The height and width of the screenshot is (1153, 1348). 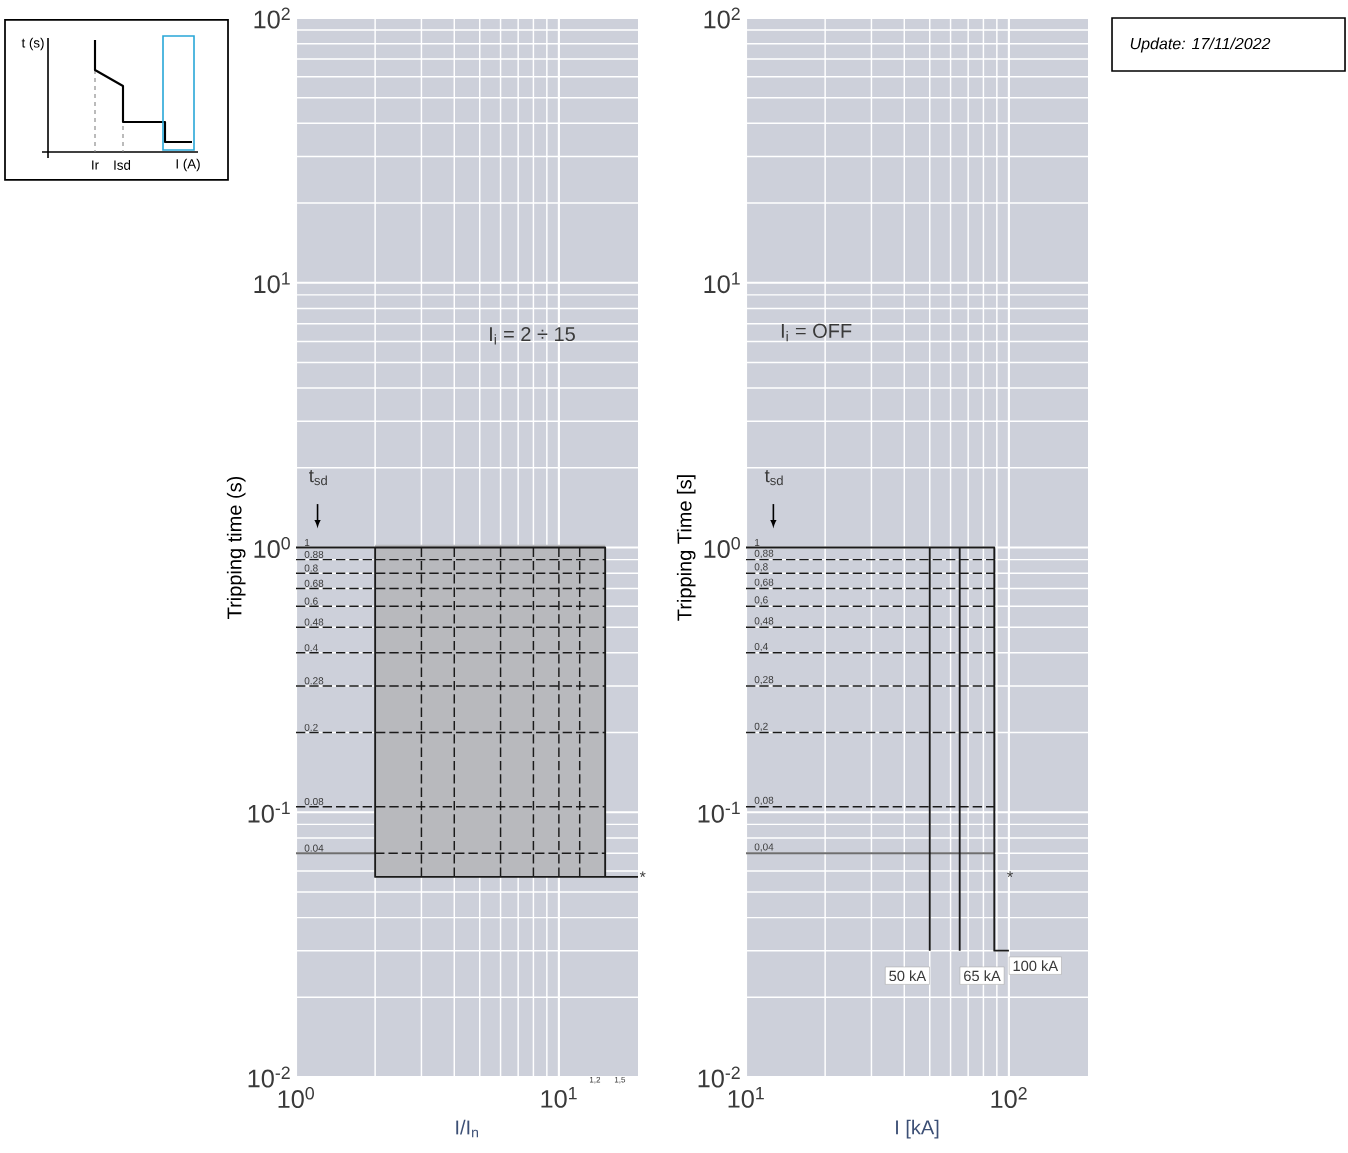 I want to click on series-label: 0,48, so click(x=764, y=621).